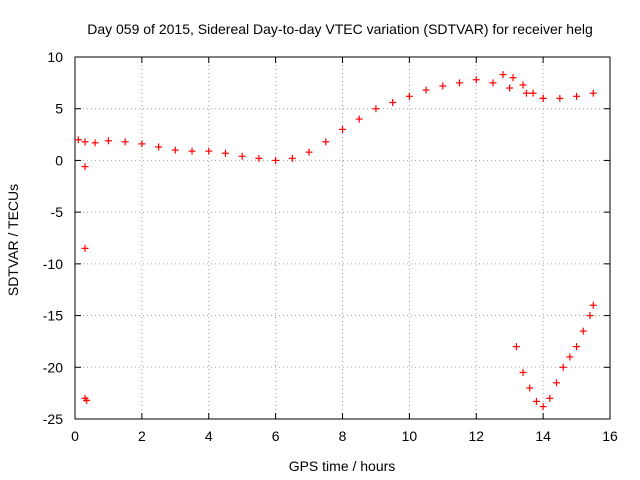 This screenshot has height=480, width=640. What do you see at coordinates (276, 436) in the screenshot?
I see `x-tick-label: 6` at bounding box center [276, 436].